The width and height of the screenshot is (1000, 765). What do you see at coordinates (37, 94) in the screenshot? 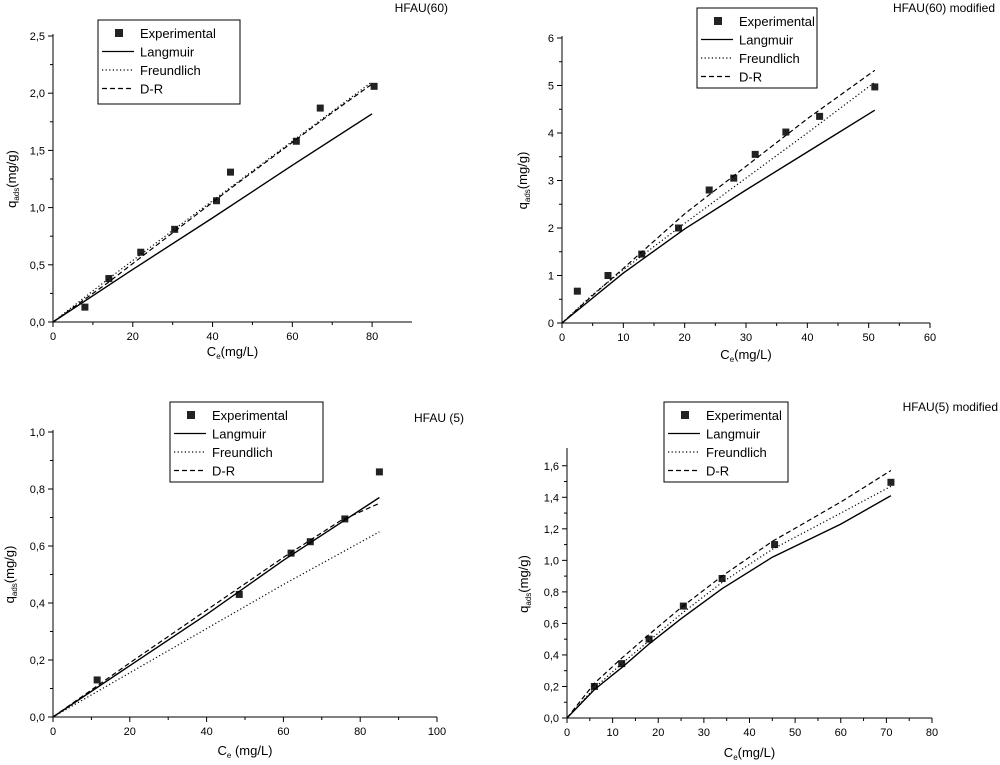
I see `y-tick-label: 2,0` at bounding box center [37, 94].